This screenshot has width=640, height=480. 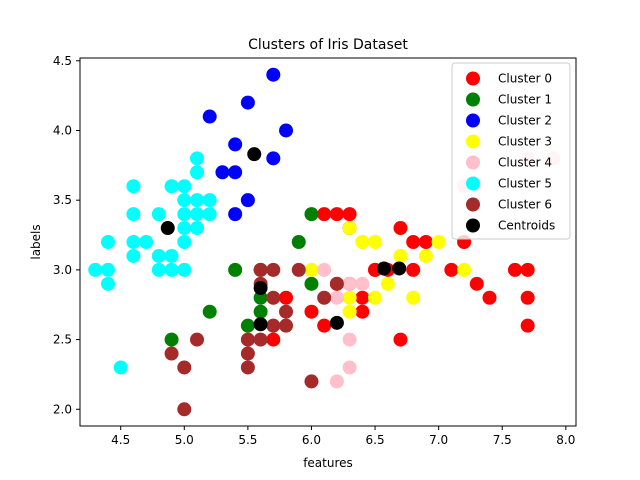 What do you see at coordinates (525, 205) in the screenshot?
I see `legend-label: Cluster 6` at bounding box center [525, 205].